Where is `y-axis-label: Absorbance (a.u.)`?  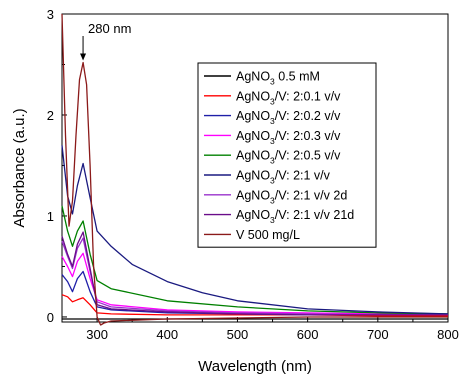 y-axis-label: Absorbance (a.u.) is located at coordinates (19, 167).